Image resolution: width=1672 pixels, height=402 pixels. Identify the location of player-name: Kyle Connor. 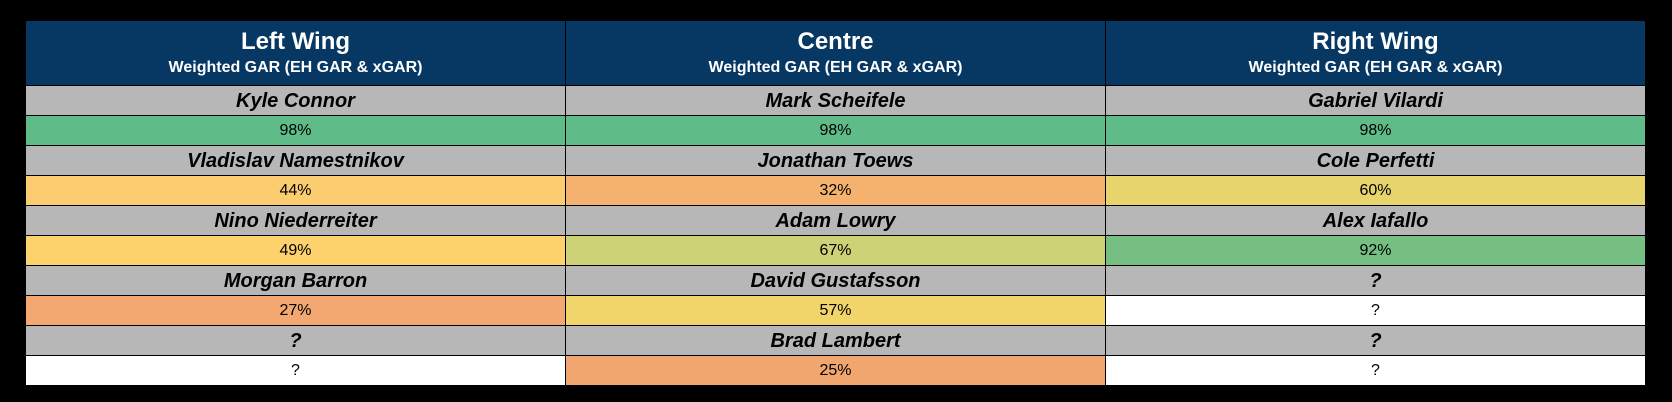
(295, 100).